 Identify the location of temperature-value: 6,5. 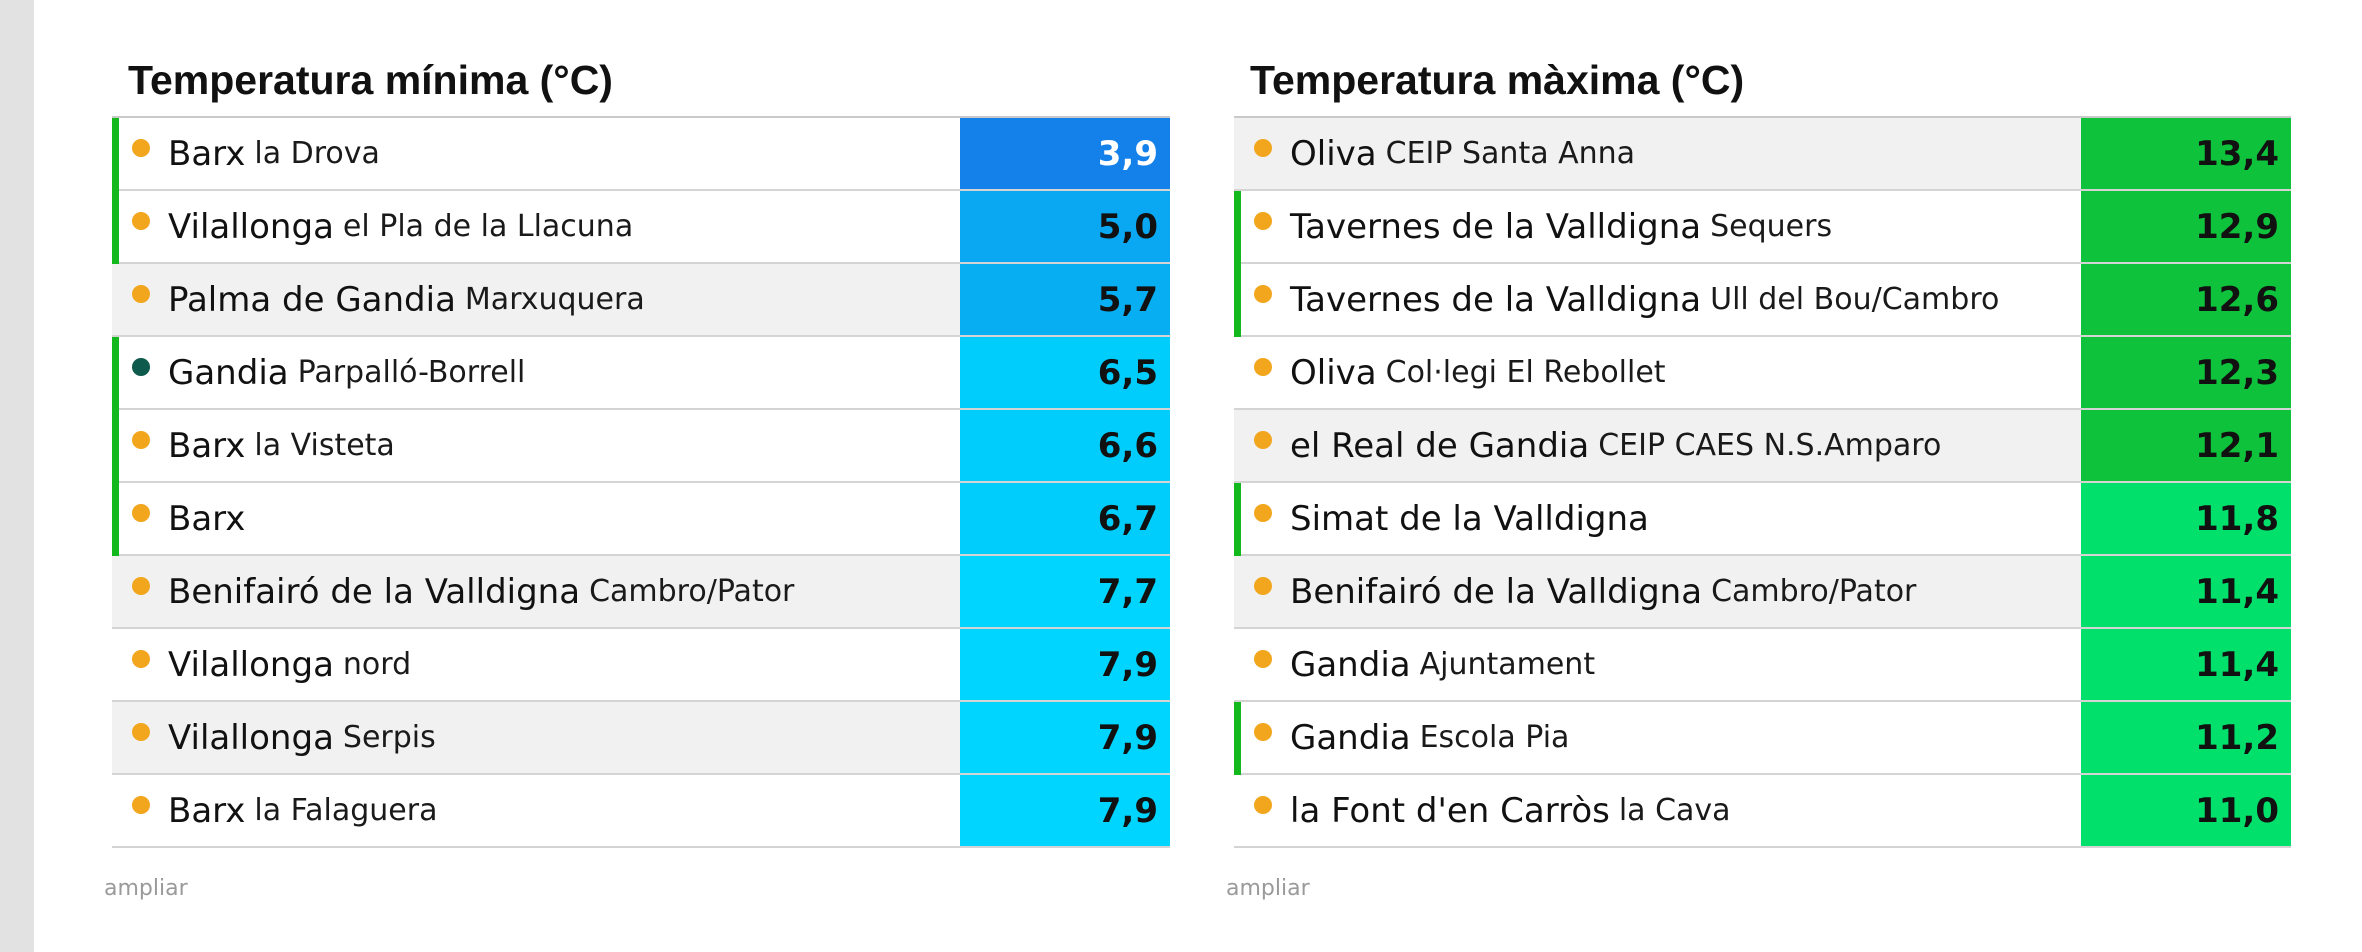
(1065, 372).